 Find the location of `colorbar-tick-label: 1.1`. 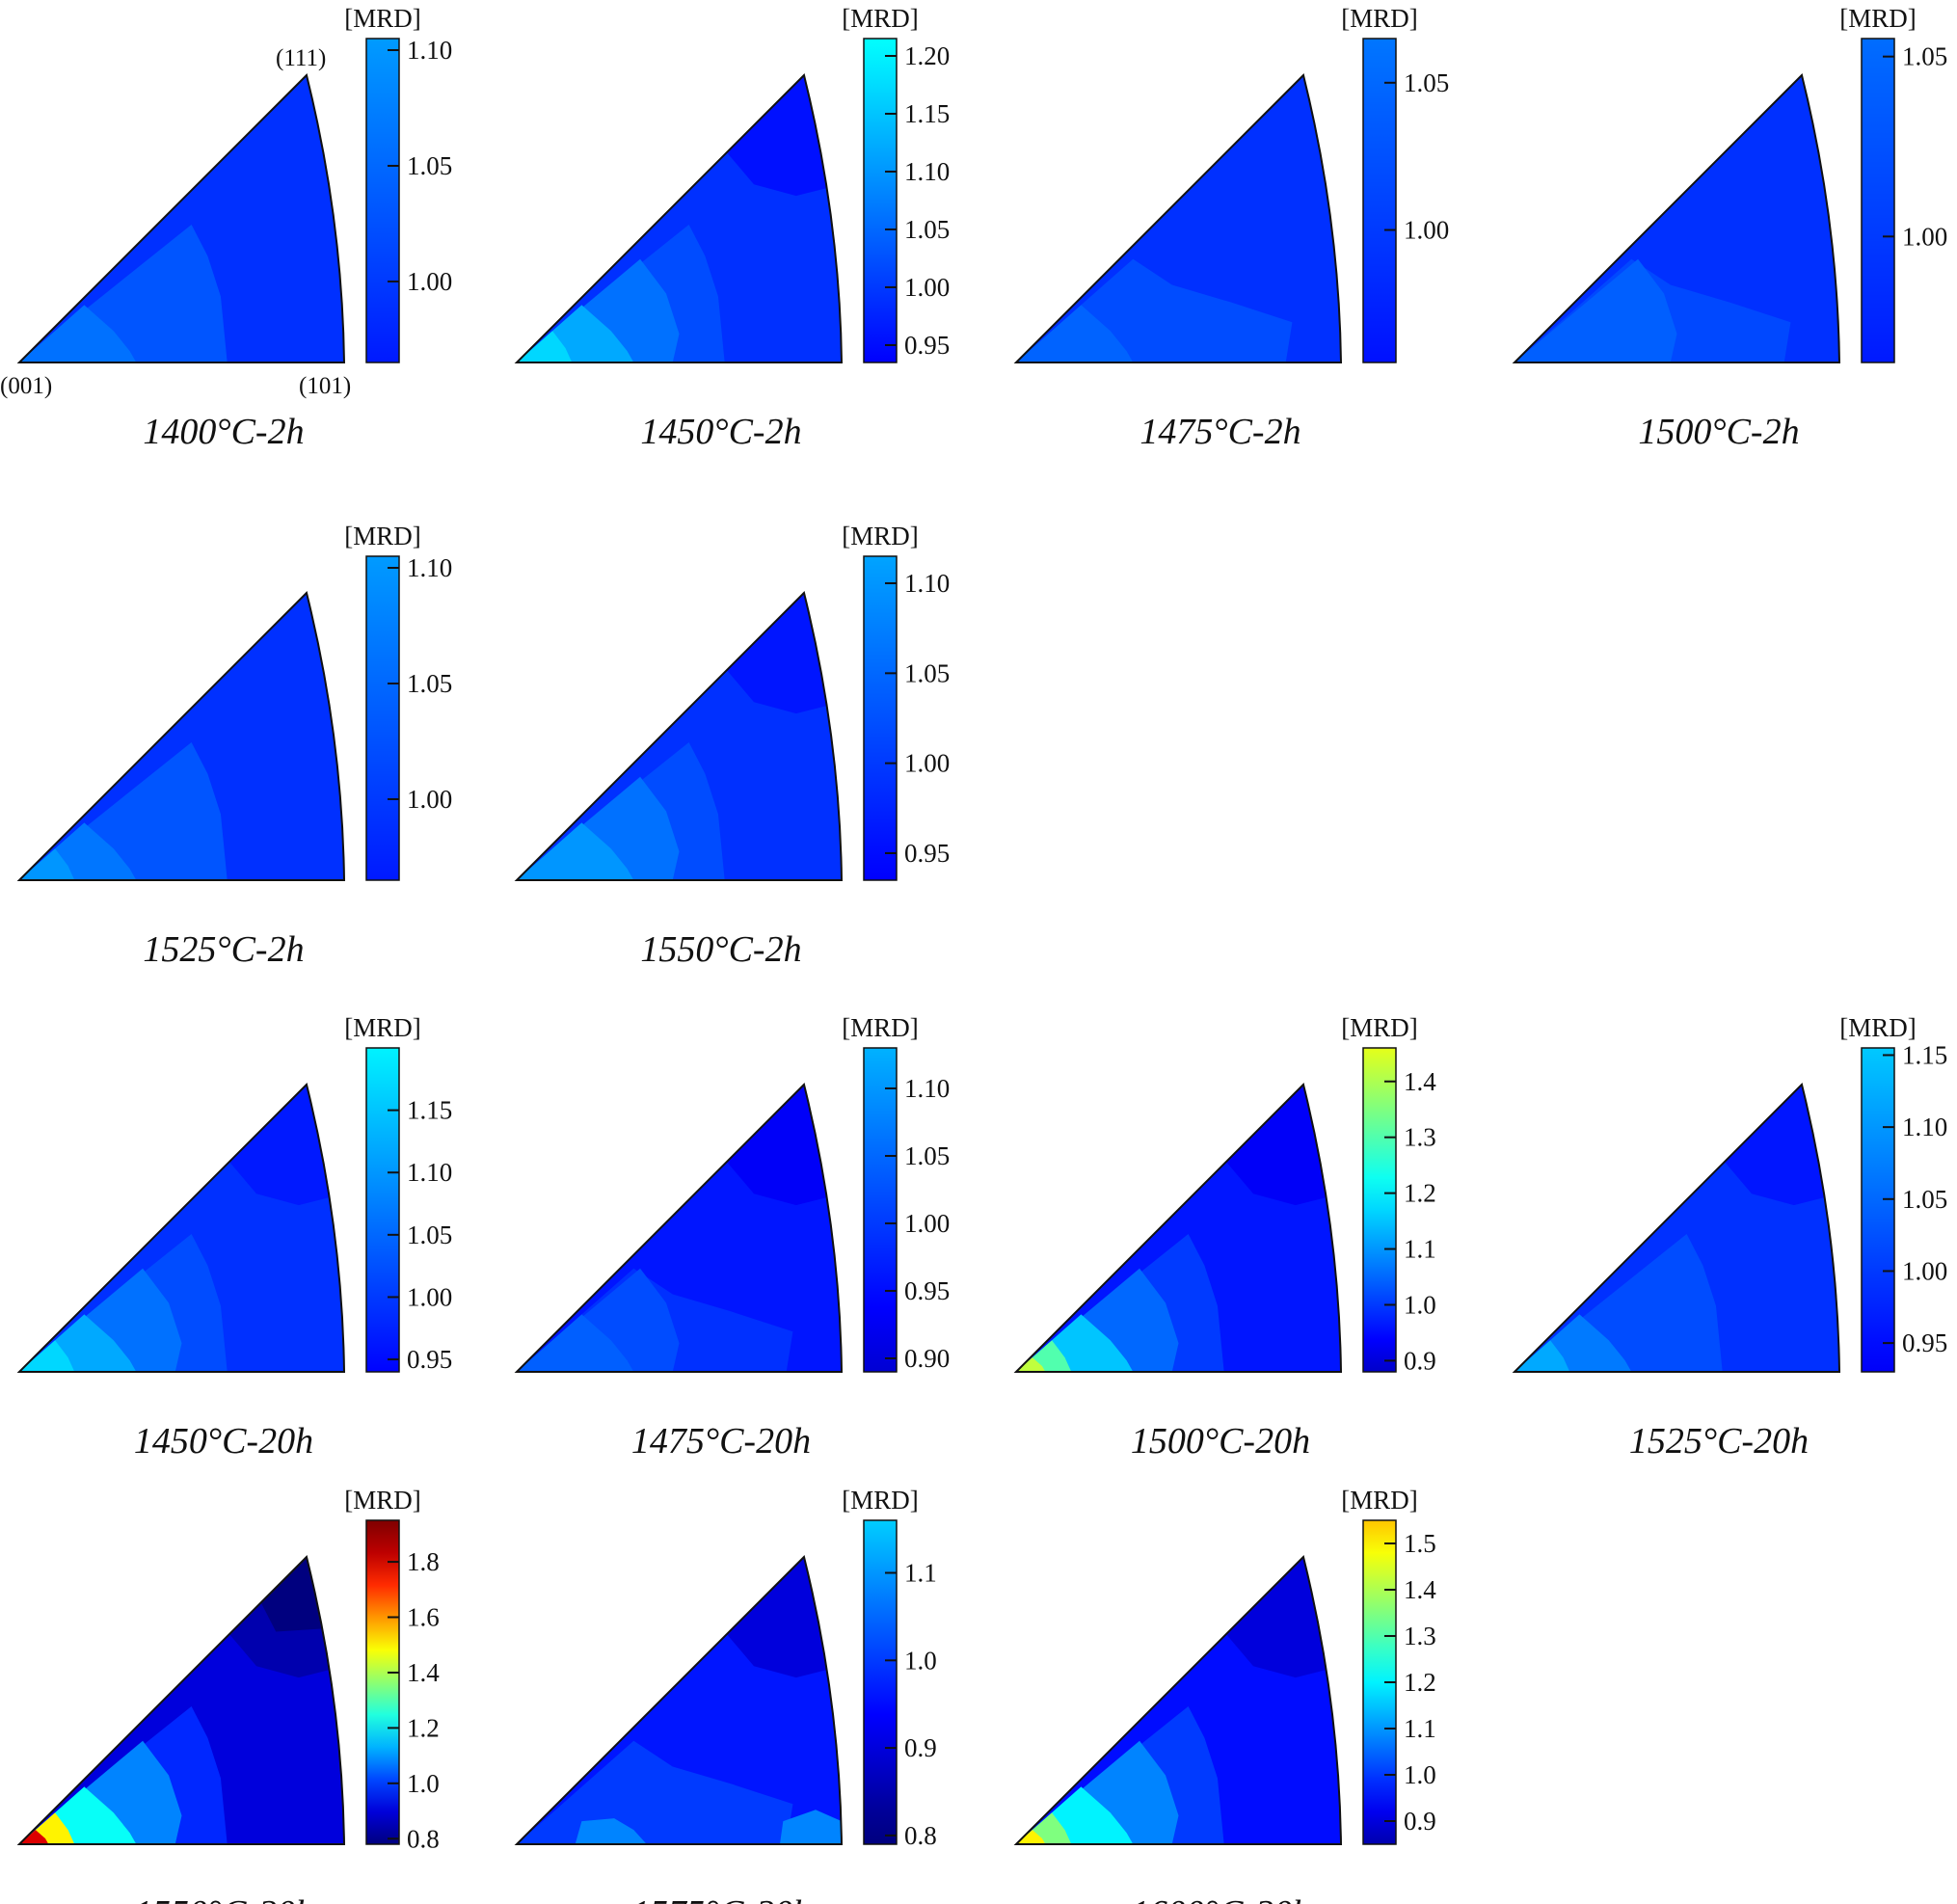

colorbar-tick-label: 1.1 is located at coordinates (920, 1572).